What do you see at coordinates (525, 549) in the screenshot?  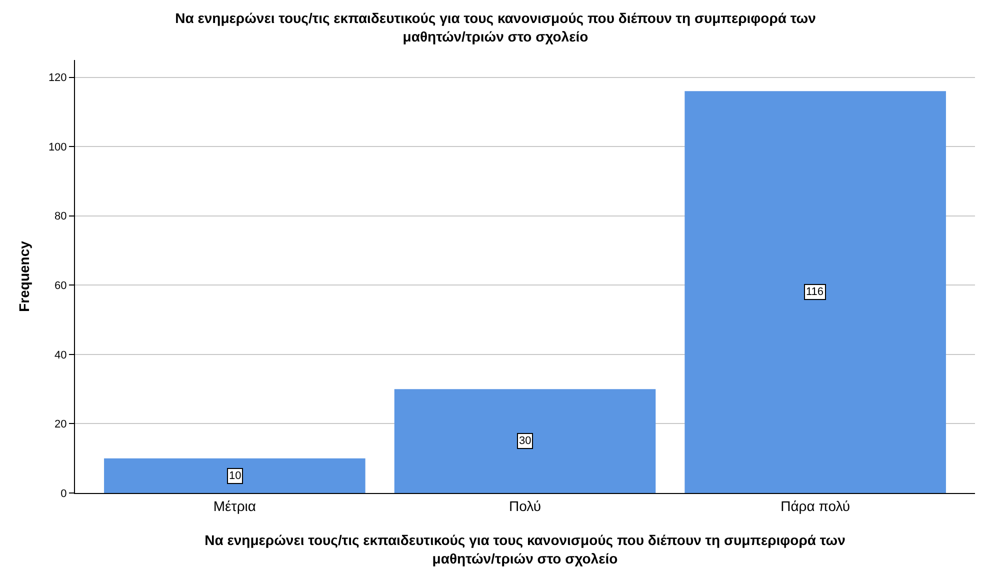 I see `x-axis-title: Να ενημερώνει τους/τις εκπαιδευτικούς για τους κανονισμούς που διέπουν τη συμπεριφορά των μαθητών/τριών στο σχολείο` at bounding box center [525, 549].